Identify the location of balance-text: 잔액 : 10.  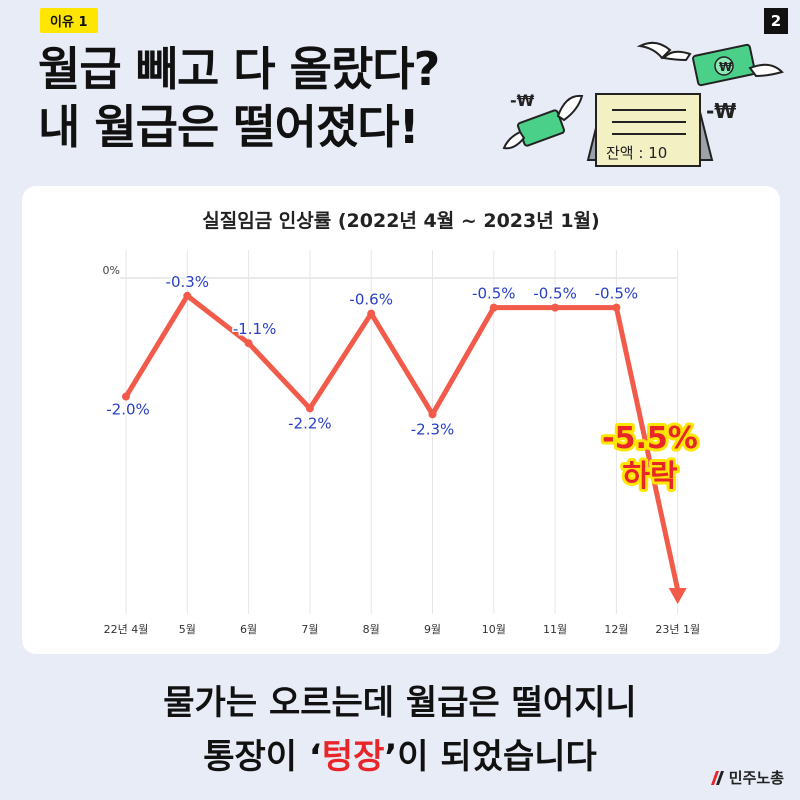
(636, 153).